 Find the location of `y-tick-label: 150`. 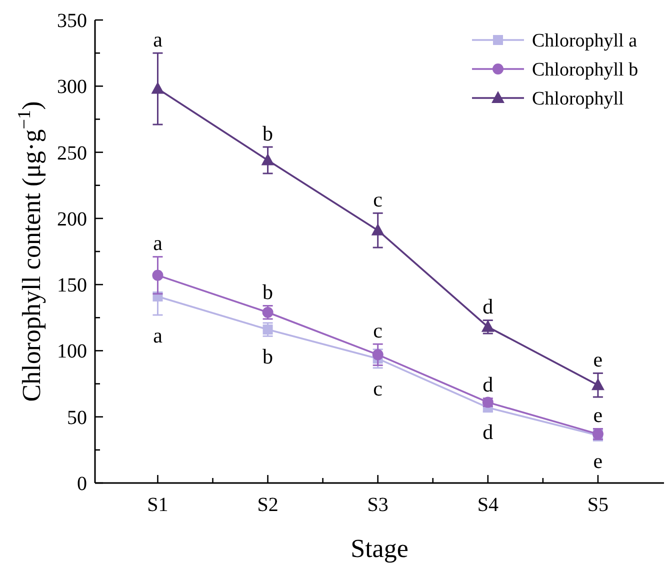

y-tick-label: 150 is located at coordinates (72, 285).